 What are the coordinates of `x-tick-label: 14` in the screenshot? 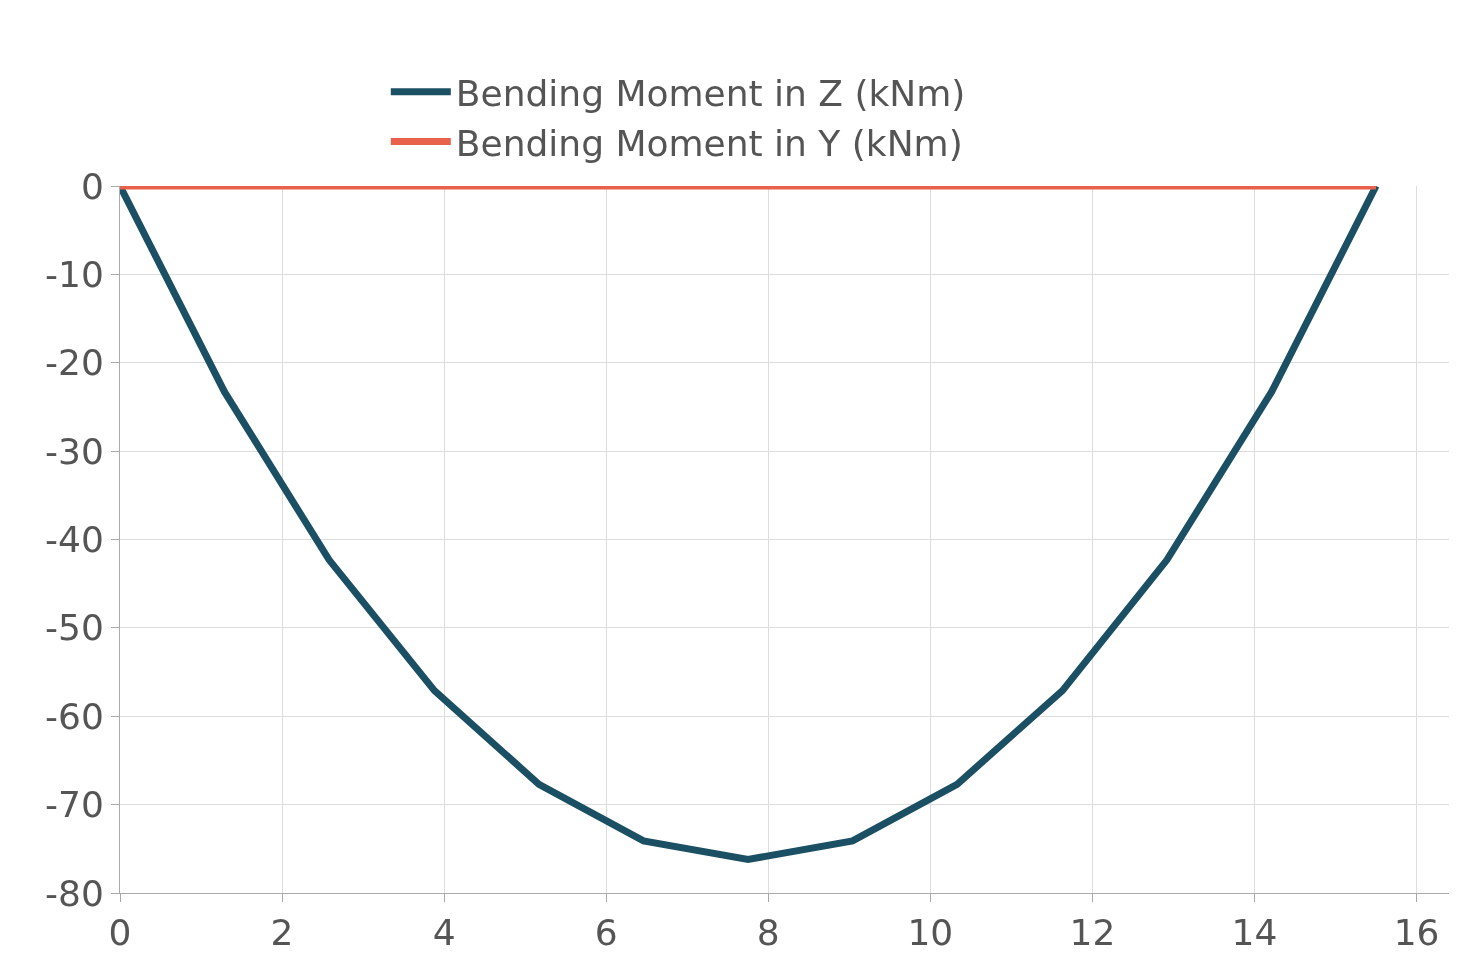 It's located at (1254, 933).